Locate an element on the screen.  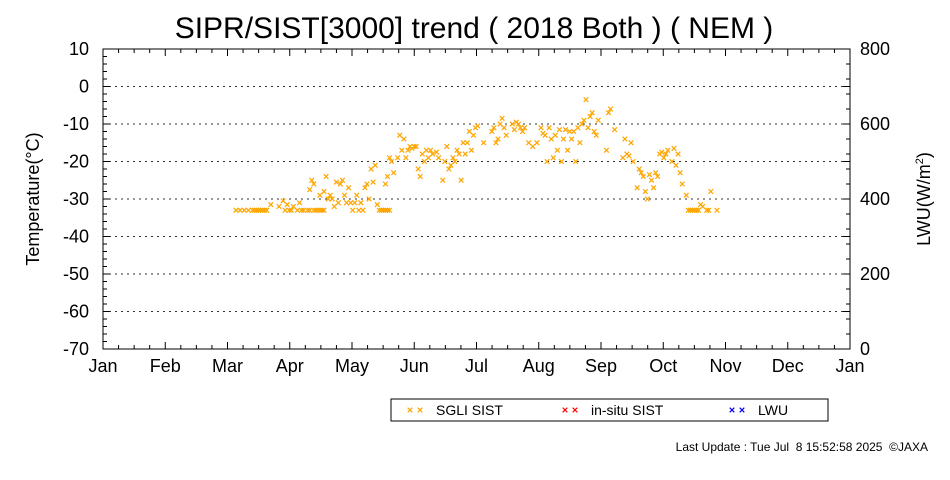
x-axis-tick-labels: Jan Feb Mar Apr May Jun Jul Aug Sep Oct Nov Dec Jan is located at coordinates (476, 366).